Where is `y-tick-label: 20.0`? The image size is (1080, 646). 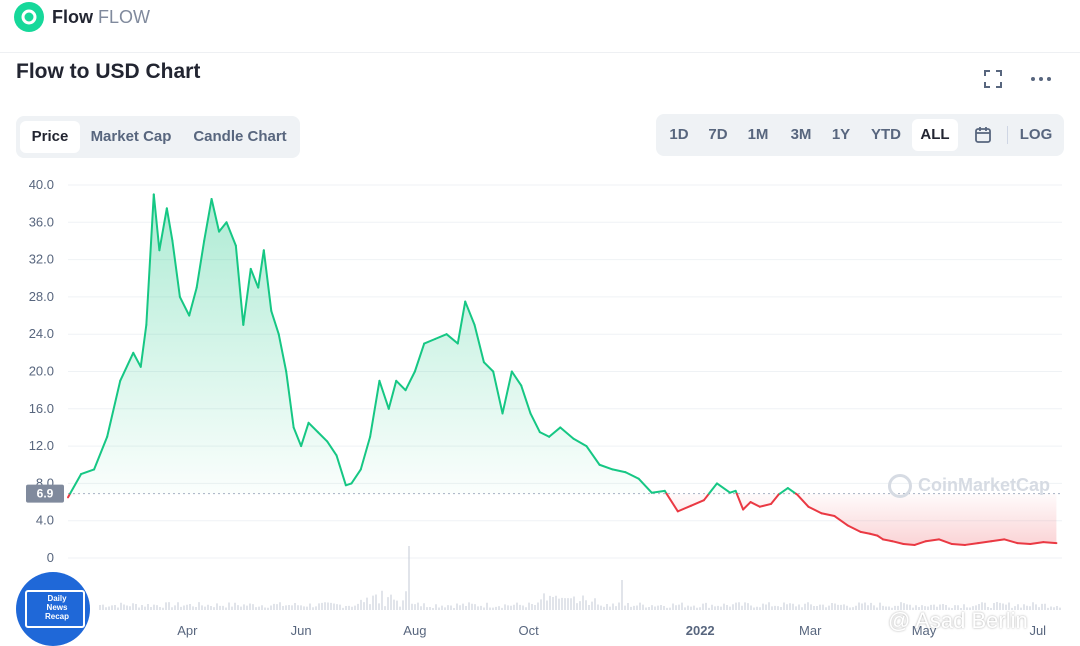 y-tick-label: 20.0 is located at coordinates (41, 371).